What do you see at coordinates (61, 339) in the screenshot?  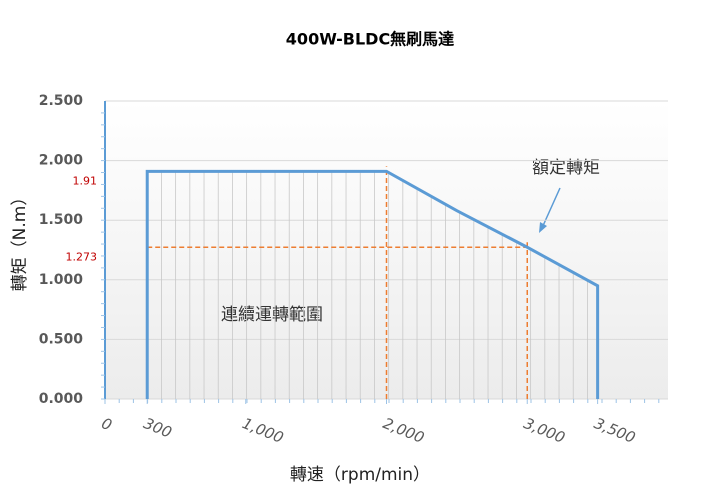 I see `y-tick-label: 0.500` at bounding box center [61, 339].